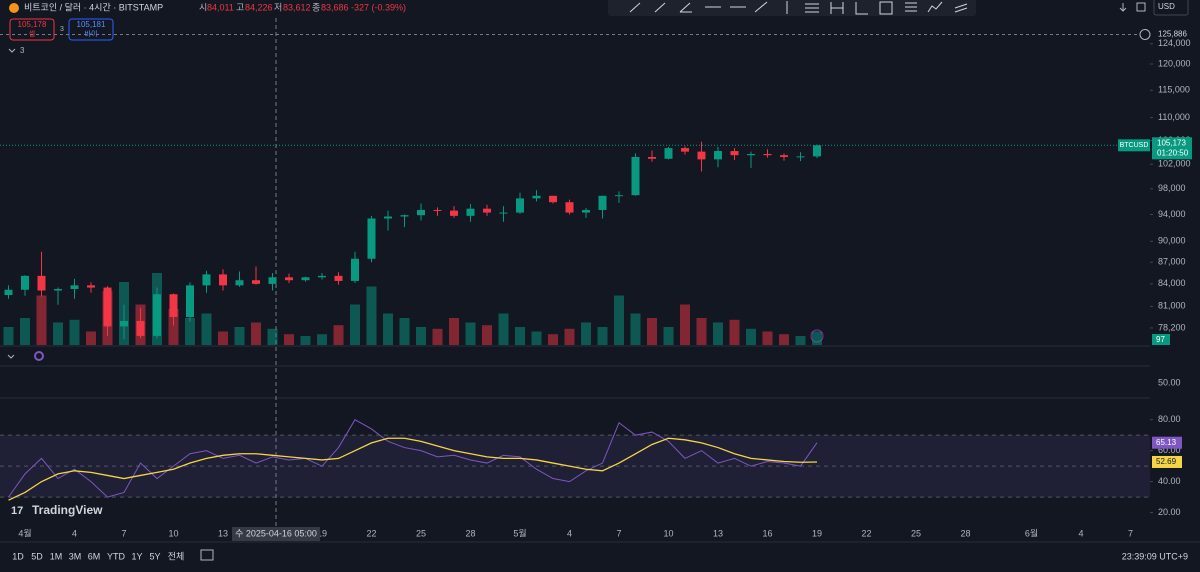  Describe the element at coordinates (75, 556) in the screenshot. I see `interval-button: 3M` at that location.